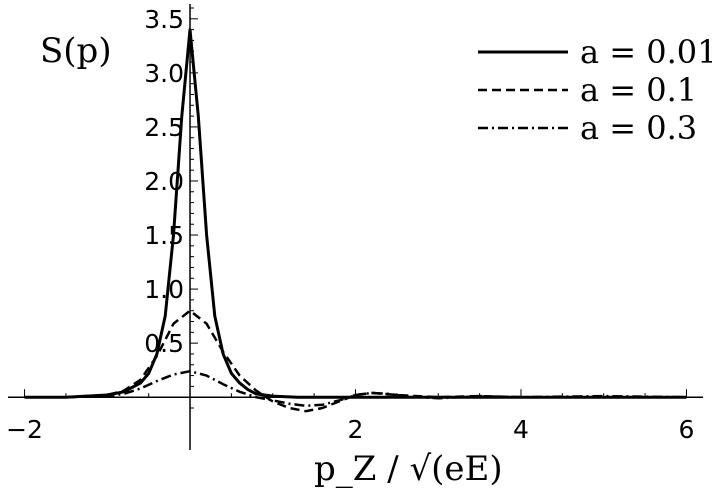 This screenshot has height=500, width=712. Describe the element at coordinates (646, 52) in the screenshot. I see `legend-label-1: a = 0.01` at that location.